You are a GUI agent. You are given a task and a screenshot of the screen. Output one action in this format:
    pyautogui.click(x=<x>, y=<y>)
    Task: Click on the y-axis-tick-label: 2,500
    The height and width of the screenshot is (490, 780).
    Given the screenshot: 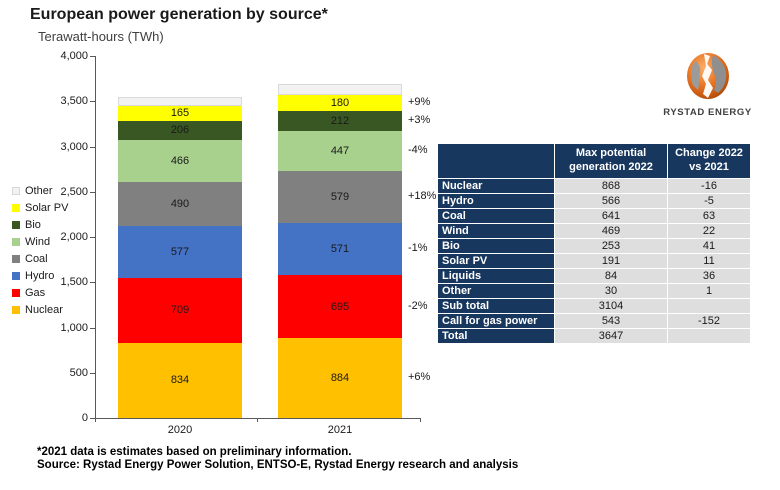 What is the action you would take?
    pyautogui.click(x=74, y=191)
    